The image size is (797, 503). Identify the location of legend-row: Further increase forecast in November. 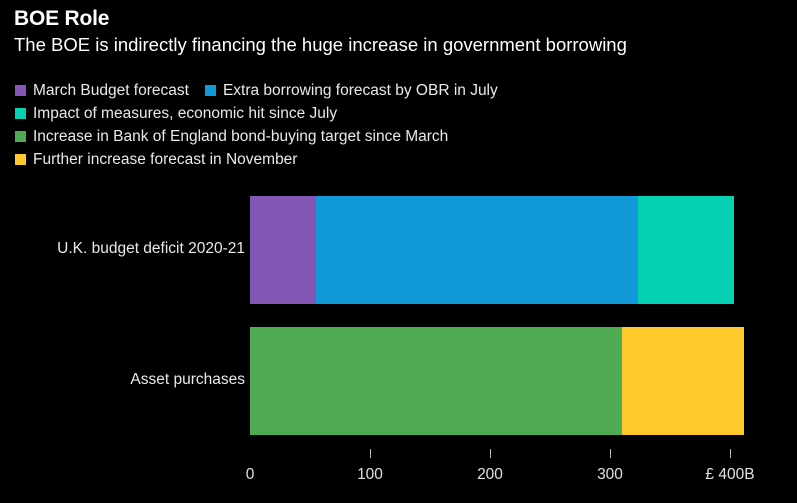
(402, 159).